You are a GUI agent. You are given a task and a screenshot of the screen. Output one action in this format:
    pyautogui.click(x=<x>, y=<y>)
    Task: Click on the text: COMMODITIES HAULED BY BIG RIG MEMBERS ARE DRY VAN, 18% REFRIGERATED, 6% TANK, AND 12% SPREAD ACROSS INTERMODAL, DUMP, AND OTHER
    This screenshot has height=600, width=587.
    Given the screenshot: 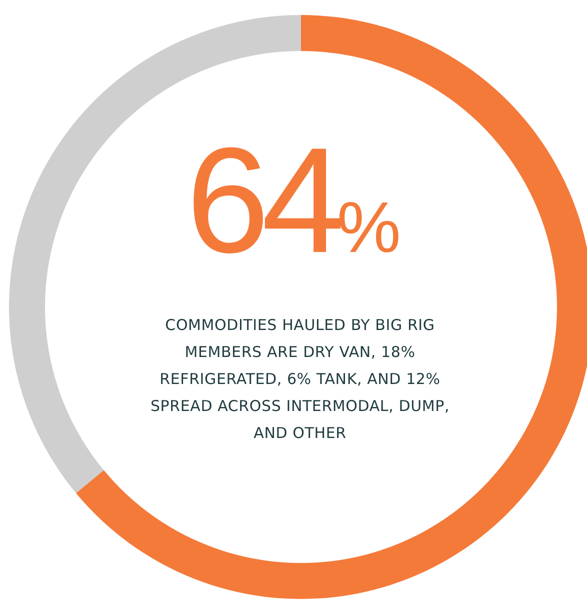 What is the action you would take?
    pyautogui.click(x=300, y=379)
    